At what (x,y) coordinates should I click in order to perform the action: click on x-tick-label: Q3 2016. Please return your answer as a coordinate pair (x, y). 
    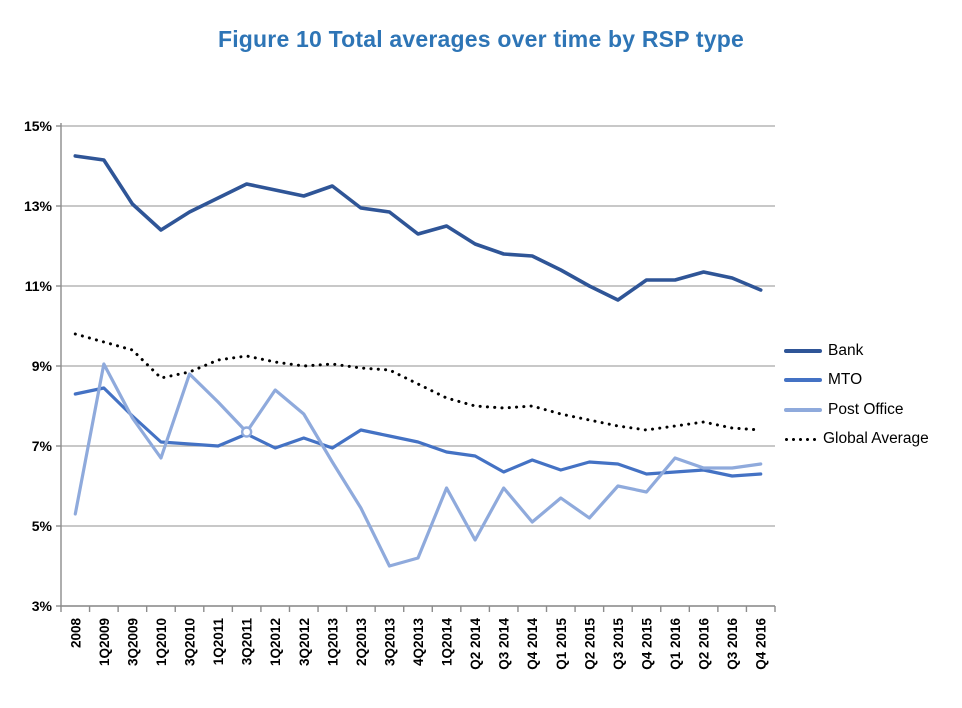
    Looking at the image, I should click on (732, 644).